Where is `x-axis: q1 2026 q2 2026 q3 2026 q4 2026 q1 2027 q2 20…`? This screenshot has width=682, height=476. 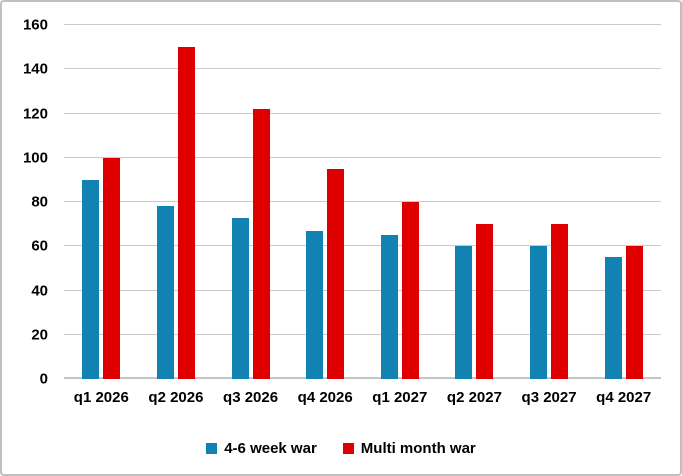
x-axis: q1 2026 q2 2026 q3 2026 q4 2026 q1 2027 q2 20… is located at coordinates (362, 400).